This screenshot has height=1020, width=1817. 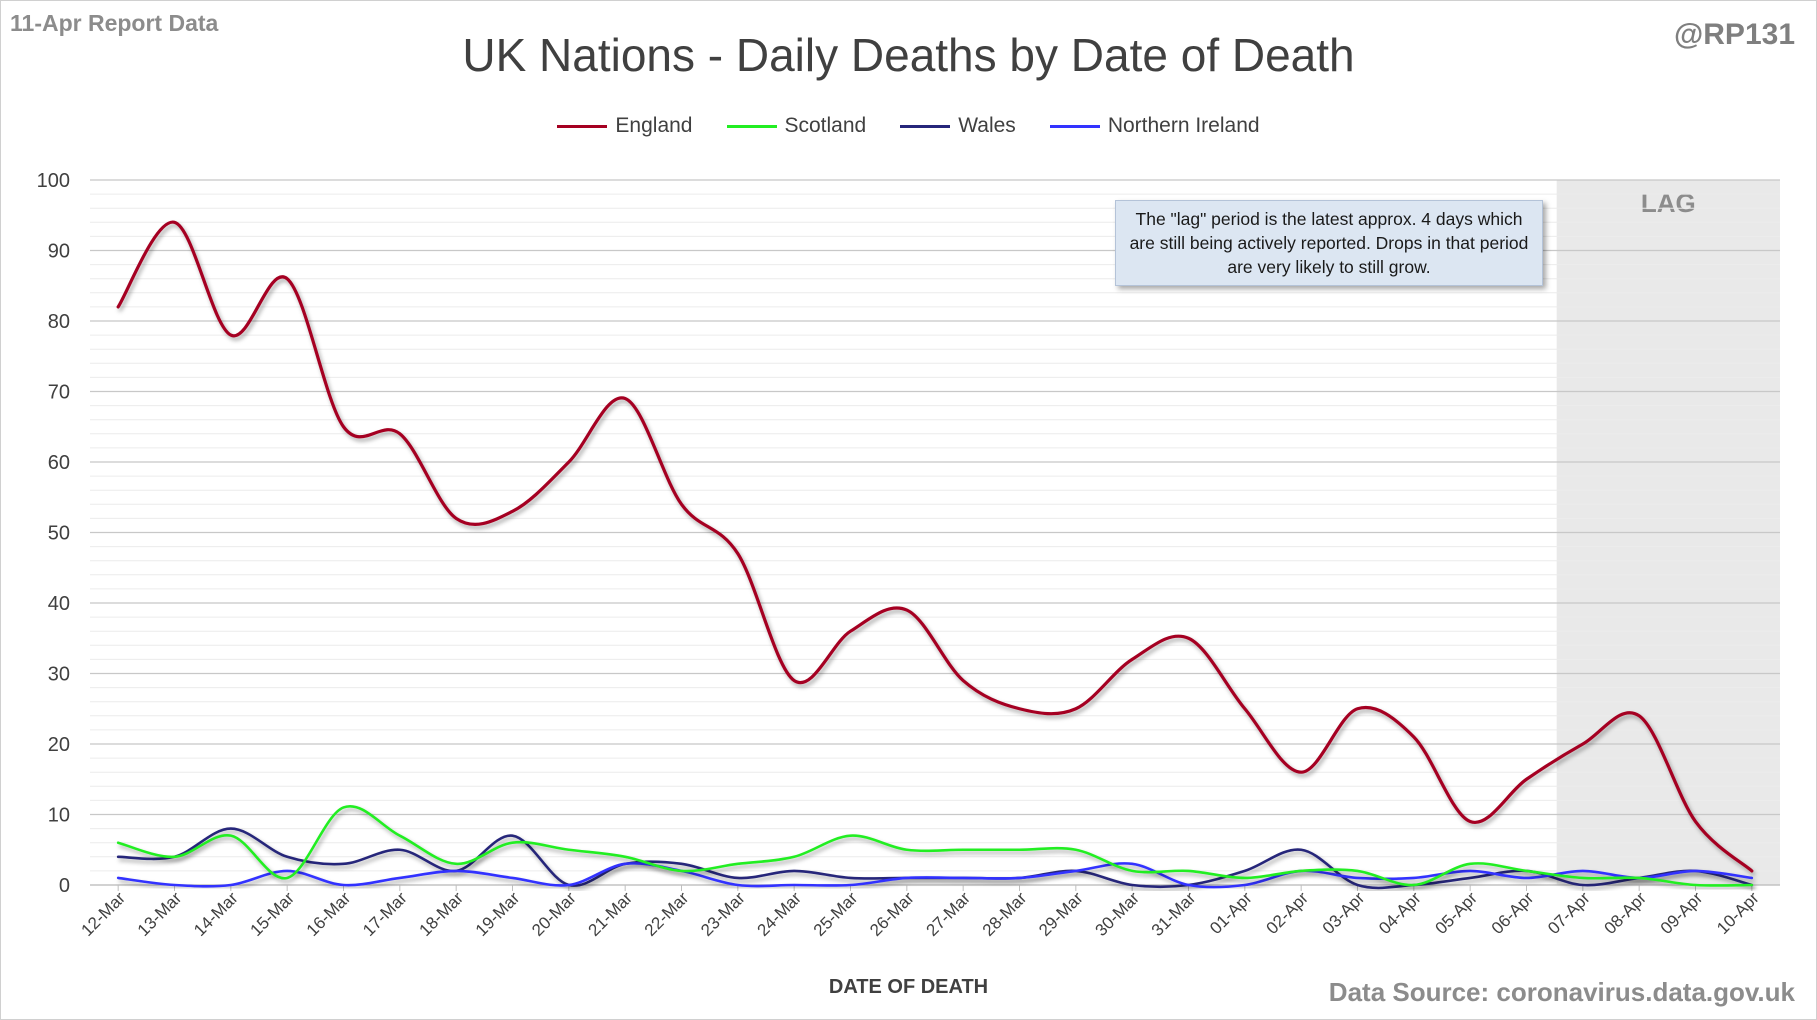 I want to click on x-tick-label: 30-Mar, so click(x=1117, y=914).